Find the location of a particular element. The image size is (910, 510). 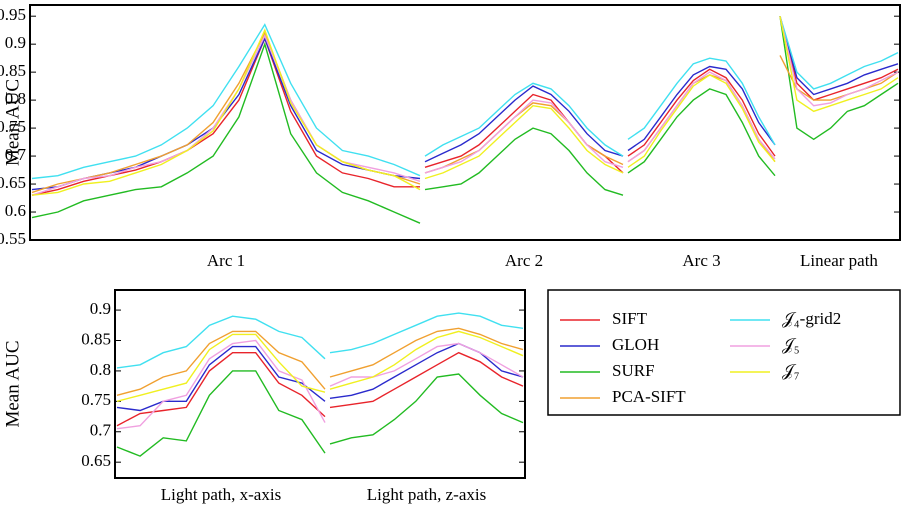

x-panel-label: Arc 2 is located at coordinates (524, 260).